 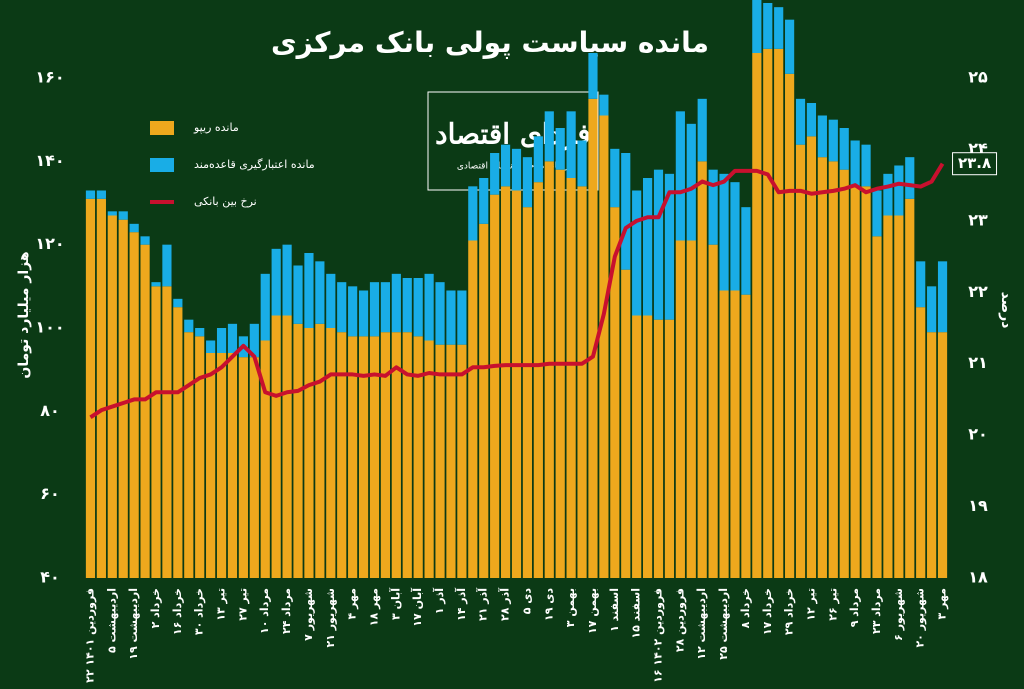 I want to click on y2-tick-label: ۲۳, so click(x=978, y=219).